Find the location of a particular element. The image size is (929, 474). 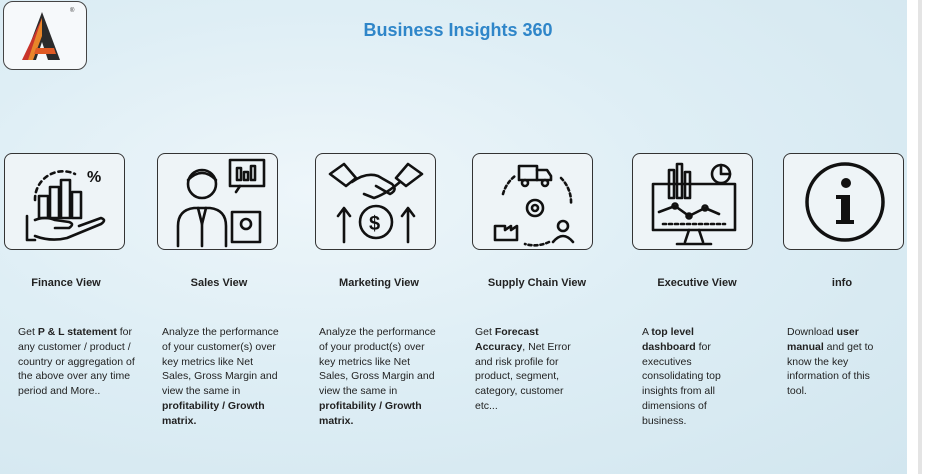

sales-view-button is located at coordinates (217, 201).